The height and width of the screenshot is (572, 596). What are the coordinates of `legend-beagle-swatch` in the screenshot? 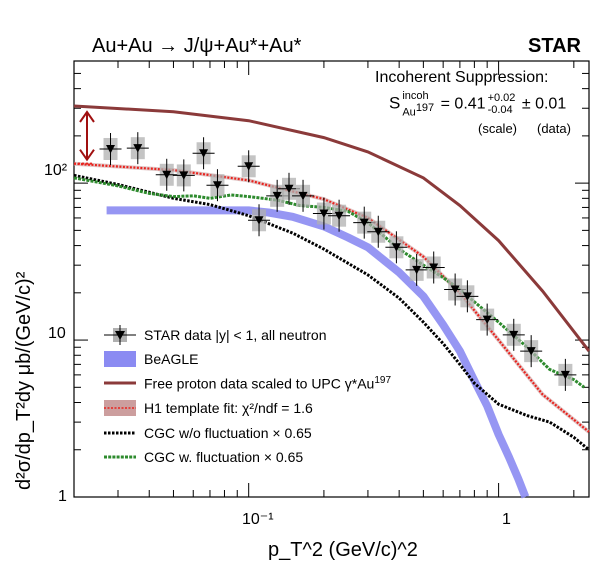 It's located at (120, 359).